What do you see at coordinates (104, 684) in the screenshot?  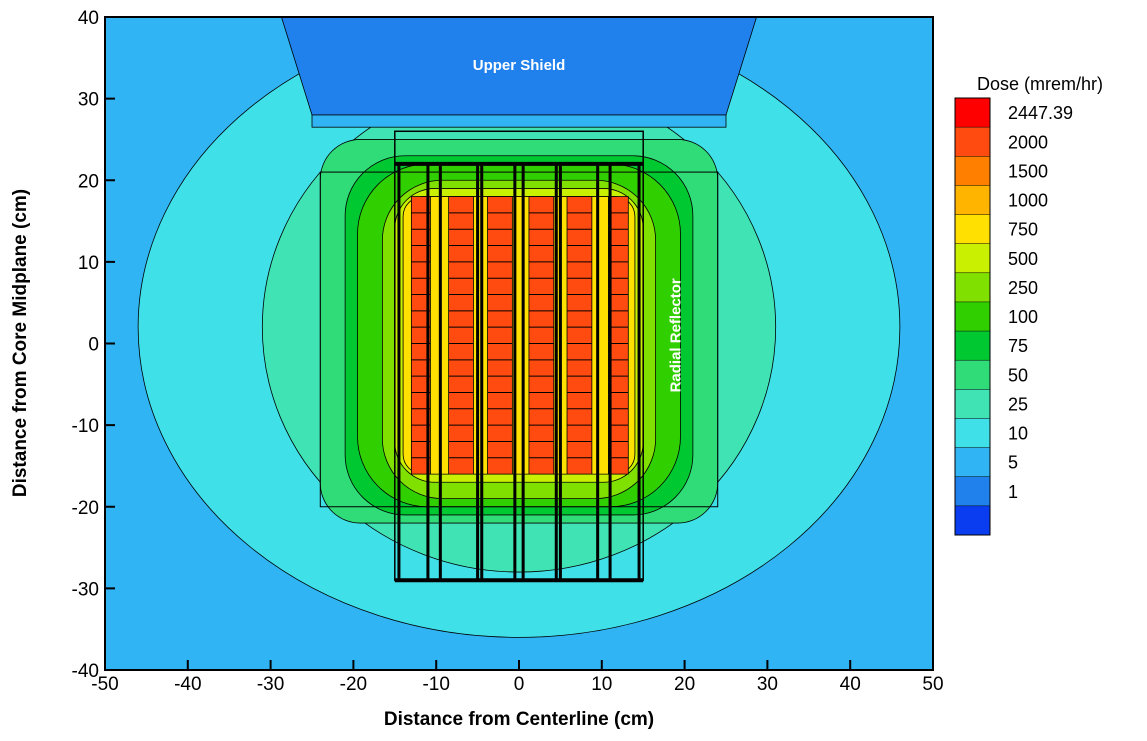 I see `x-tick-label: -50` at bounding box center [104, 684].